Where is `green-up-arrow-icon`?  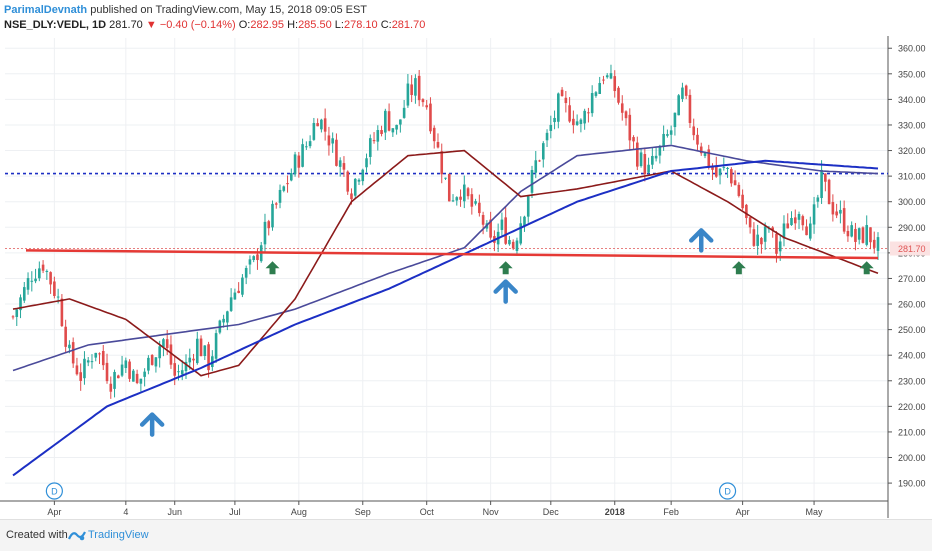 green-up-arrow-icon is located at coordinates (866, 268).